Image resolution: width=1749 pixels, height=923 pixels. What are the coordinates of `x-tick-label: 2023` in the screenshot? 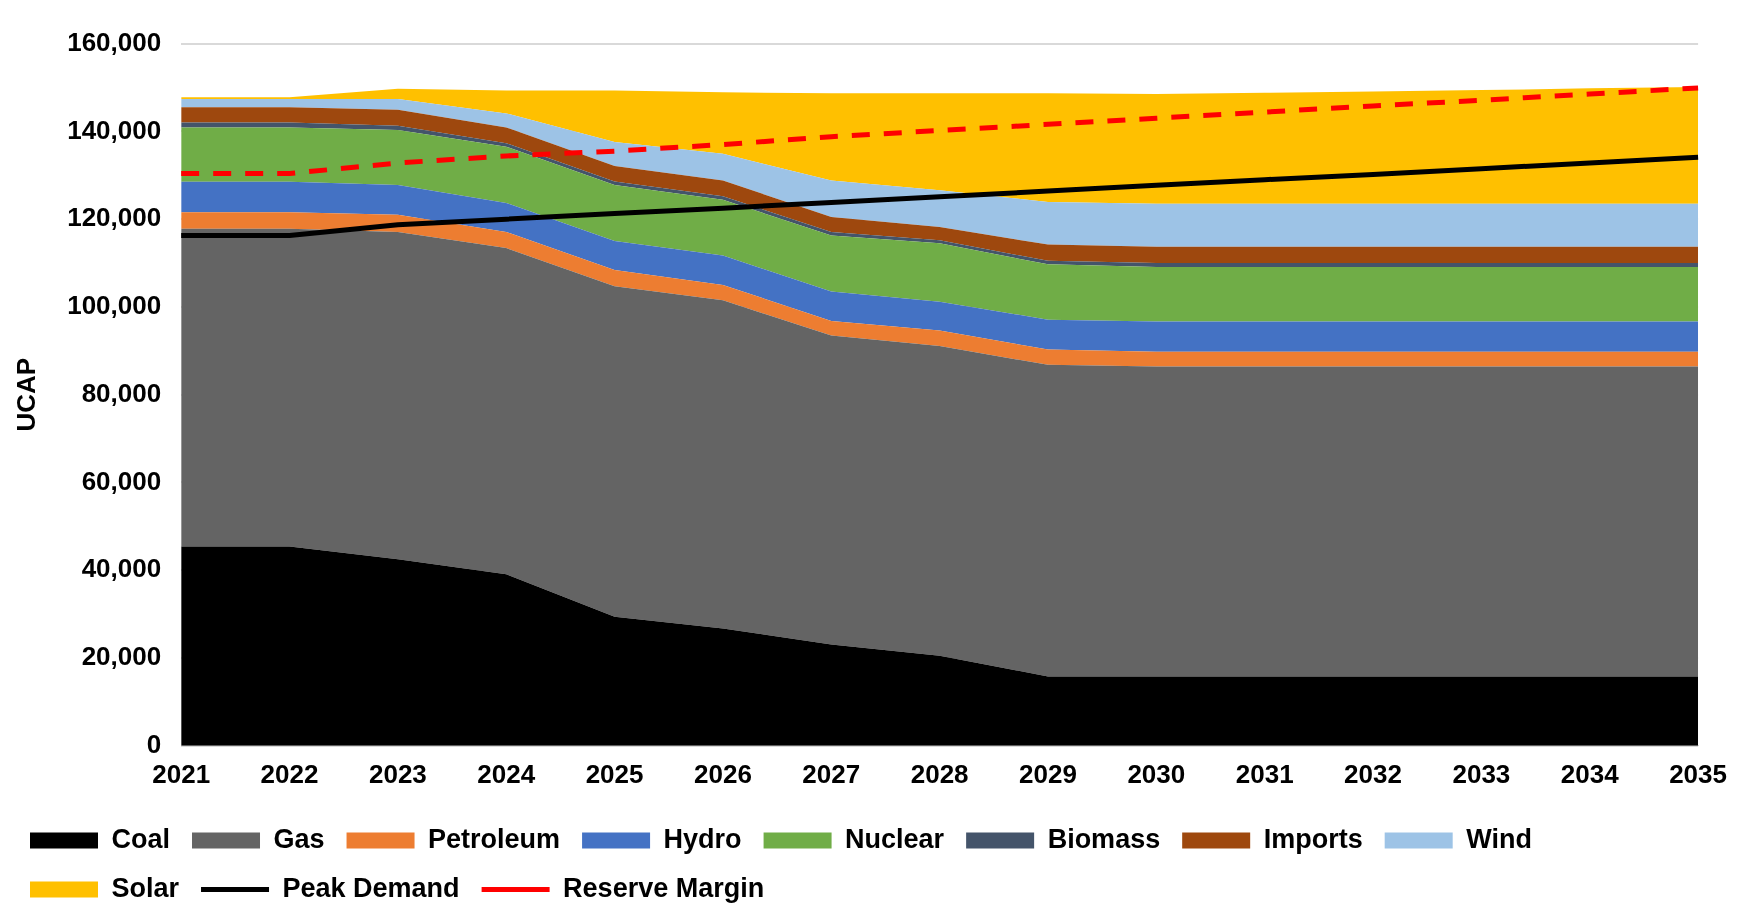 It's located at (397, 773).